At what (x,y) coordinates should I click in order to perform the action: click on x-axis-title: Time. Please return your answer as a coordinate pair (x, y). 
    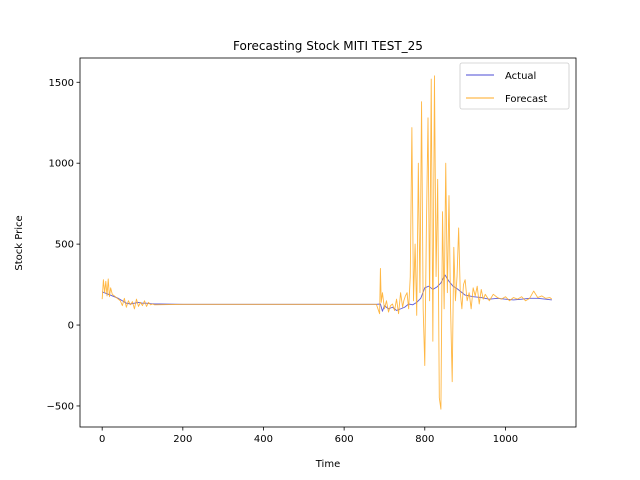
    Looking at the image, I should click on (327, 464).